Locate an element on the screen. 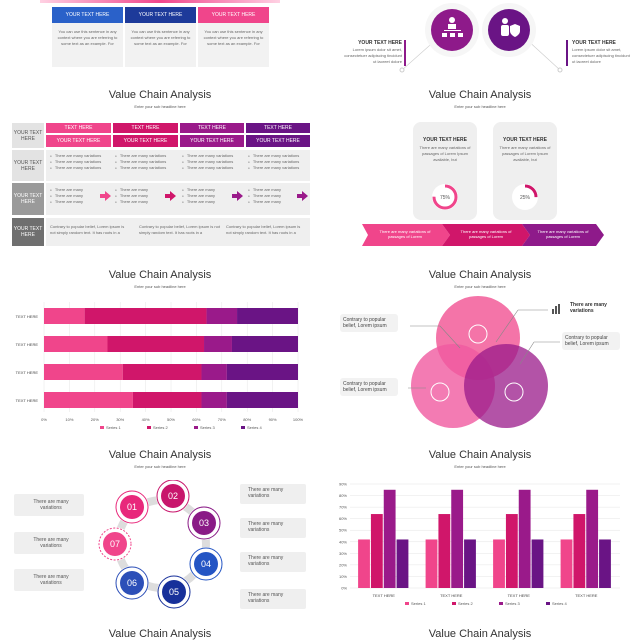 Image resolution: width=640 pixels, height=640 pixels. bar-chart-icon is located at coordinates (556, 309).